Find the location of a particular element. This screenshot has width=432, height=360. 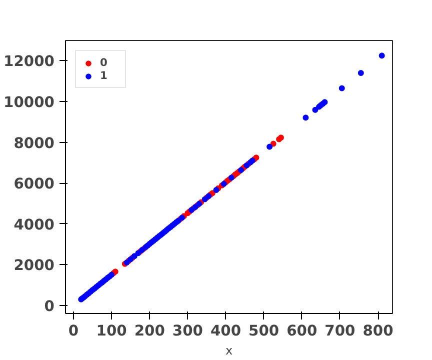

x-tick-label: 0 is located at coordinates (73, 331).